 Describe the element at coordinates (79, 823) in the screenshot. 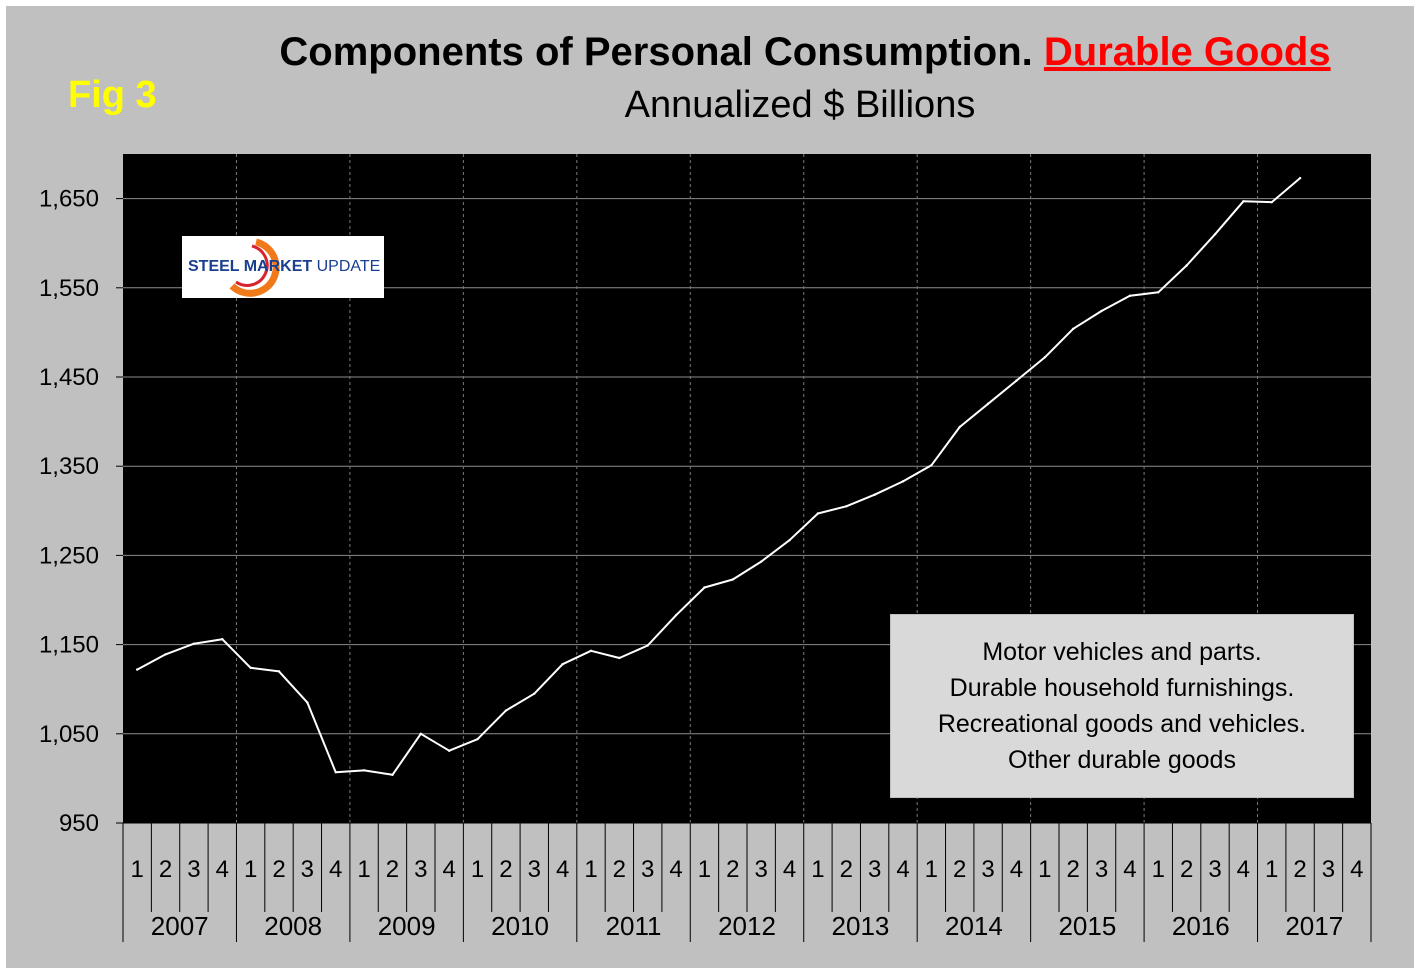

I see `y-tick-label: 950` at that location.